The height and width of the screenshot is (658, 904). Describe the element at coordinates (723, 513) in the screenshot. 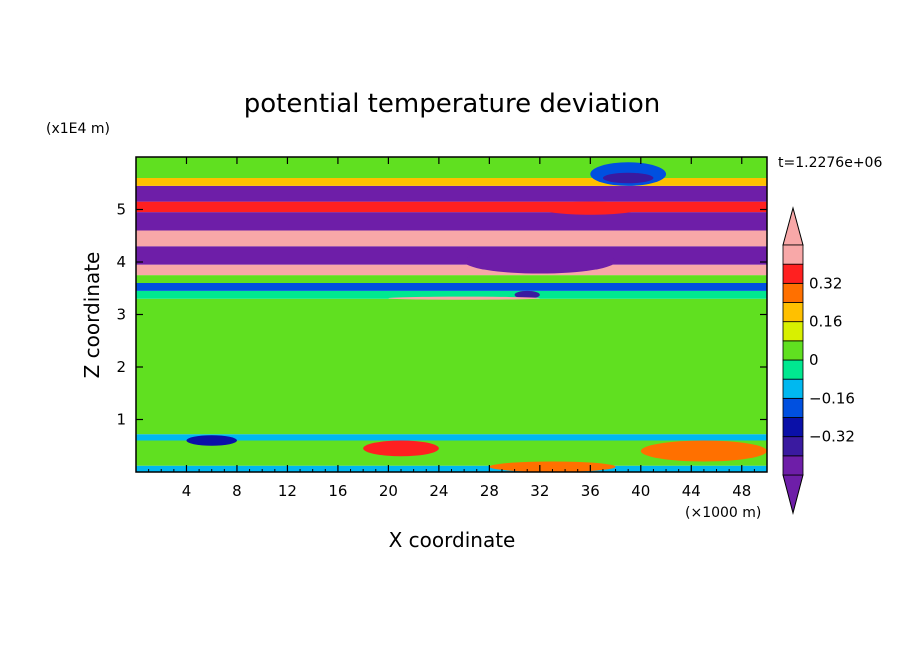

I see `x-axis-unit: (×1000 m)` at that location.